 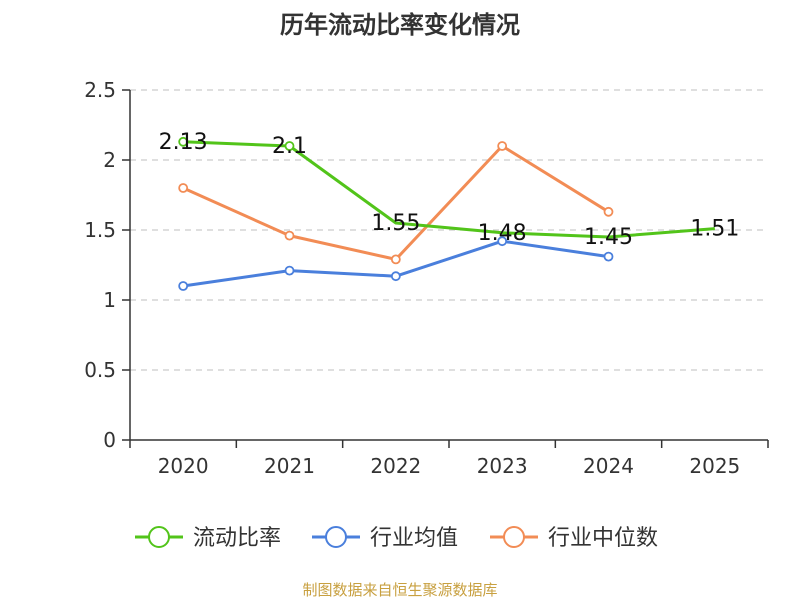 What do you see at coordinates (714, 466) in the screenshot?
I see `x-tick-label: 2025` at bounding box center [714, 466].